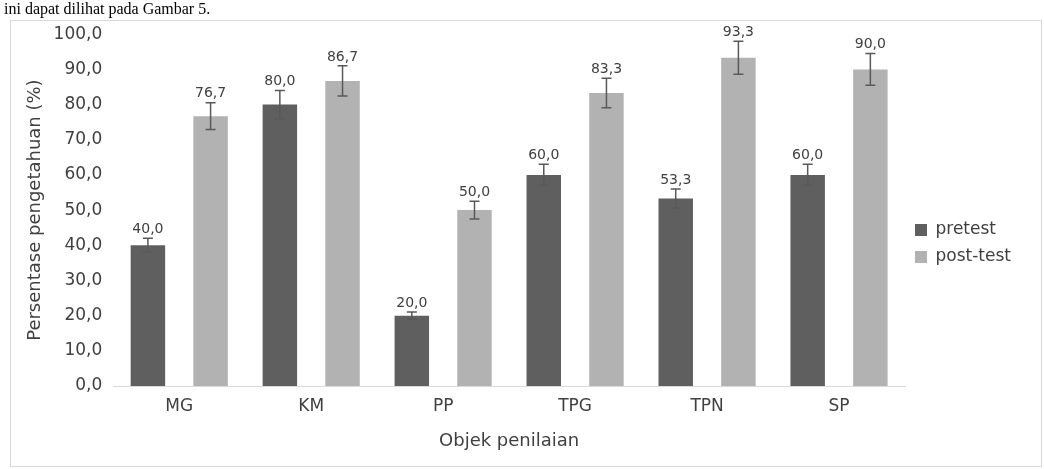  What do you see at coordinates (474, 190) in the screenshot?
I see `data-label: 50,0` at bounding box center [474, 190].